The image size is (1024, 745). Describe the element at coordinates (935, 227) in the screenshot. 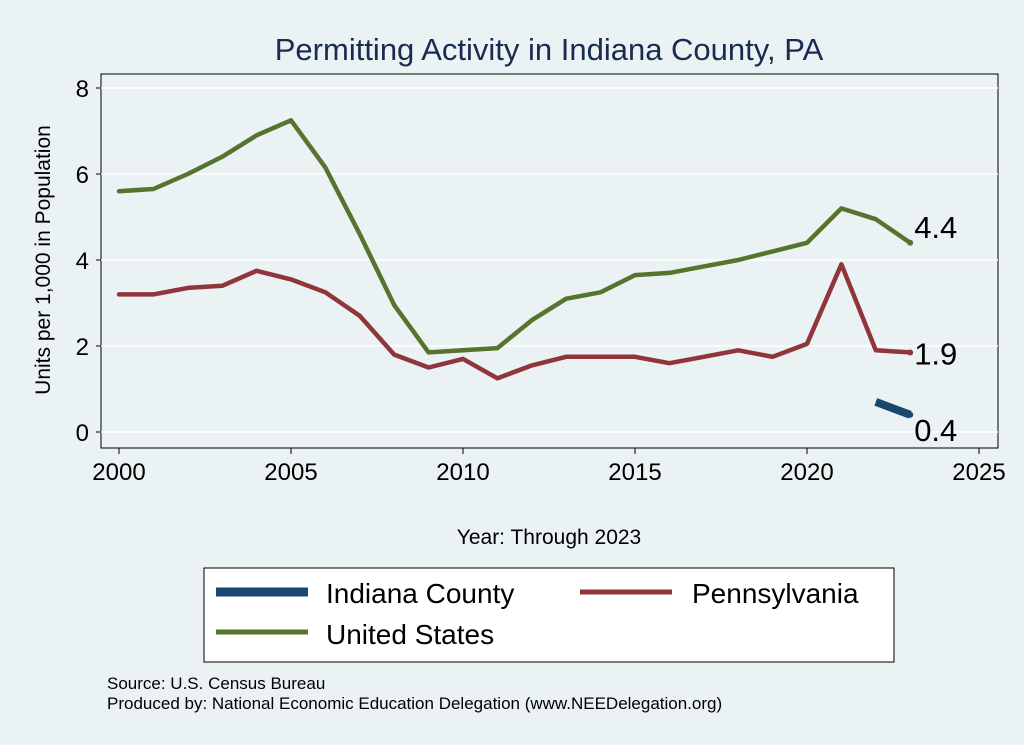

I see `end-label-united-states: 4.4` at that location.